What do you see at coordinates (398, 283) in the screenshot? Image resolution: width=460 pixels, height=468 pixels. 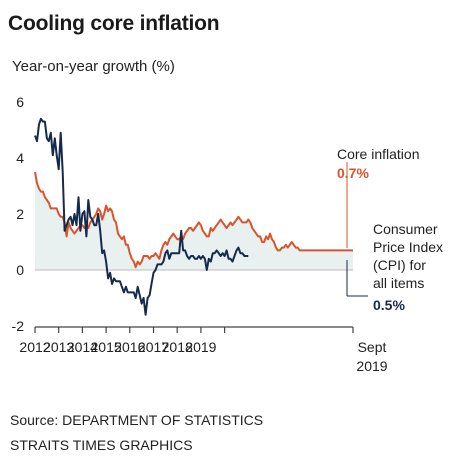 I see `cpi-label-line: all items` at bounding box center [398, 283].